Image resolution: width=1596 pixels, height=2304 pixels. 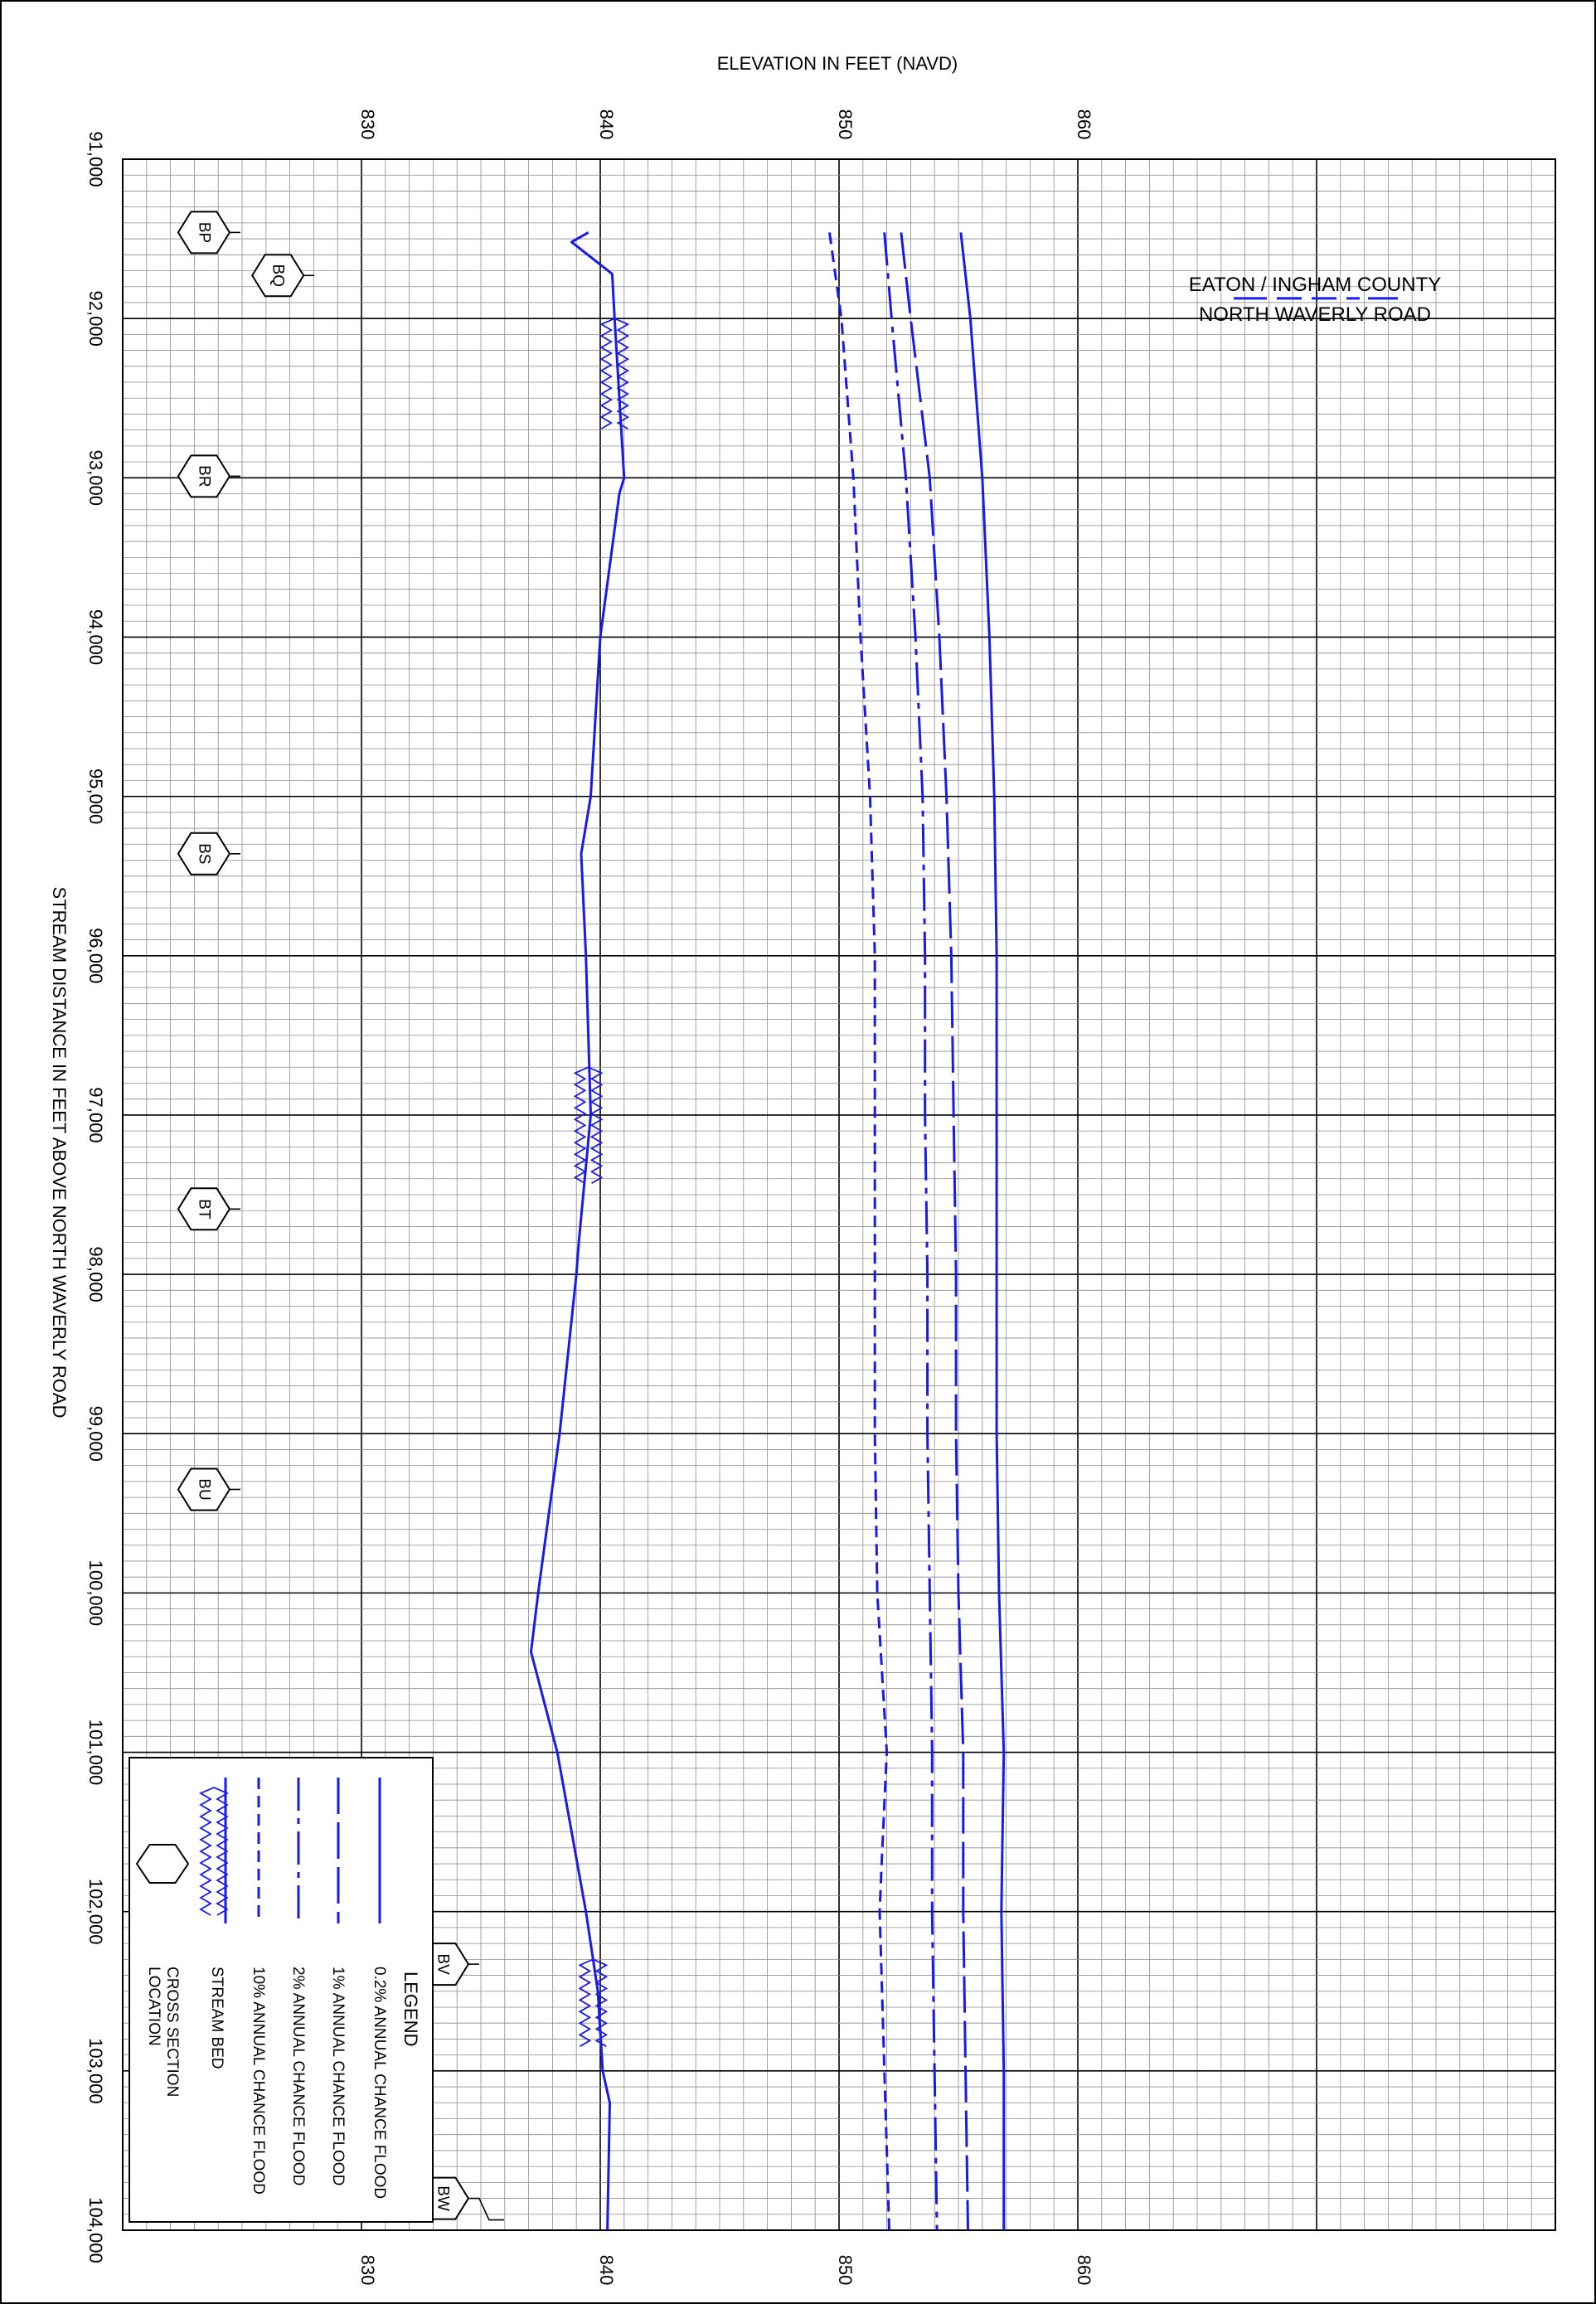 I want to click on county-boundary-annotation: EATON / INGHAM COUNTY NORTH WAVERLY ROAD, so click(x=1315, y=300).